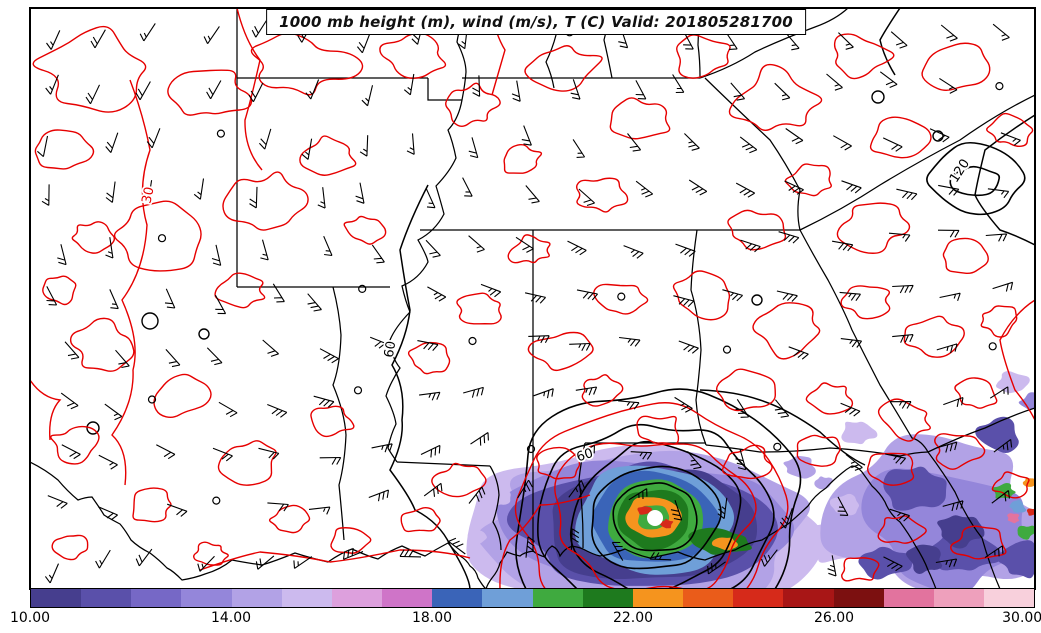 The width and height of the screenshot is (1041, 633). I want to click on colorbar-tick-label: 26.00, so click(834, 618).